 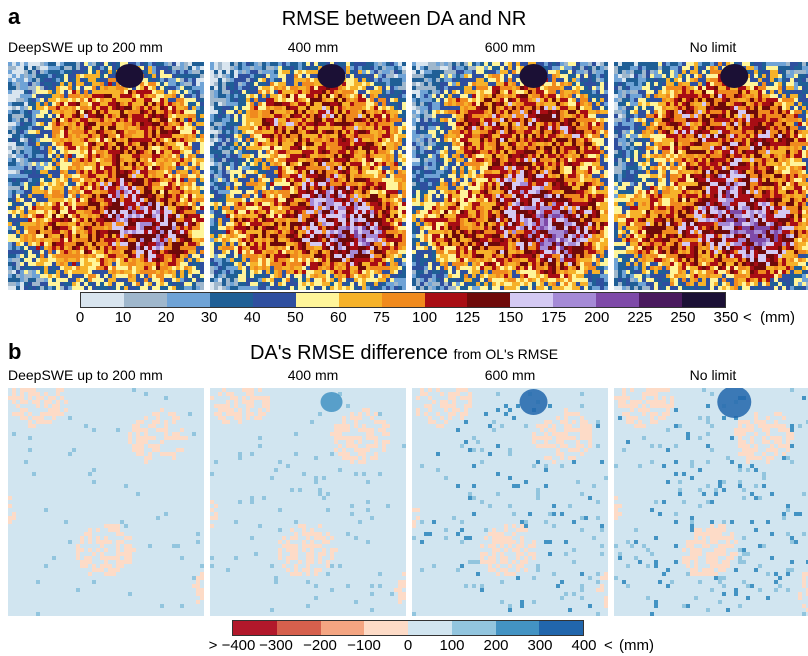 What do you see at coordinates (511, 317) in the screenshot?
I see `colorbar-a-tick-label: 150` at bounding box center [511, 317].